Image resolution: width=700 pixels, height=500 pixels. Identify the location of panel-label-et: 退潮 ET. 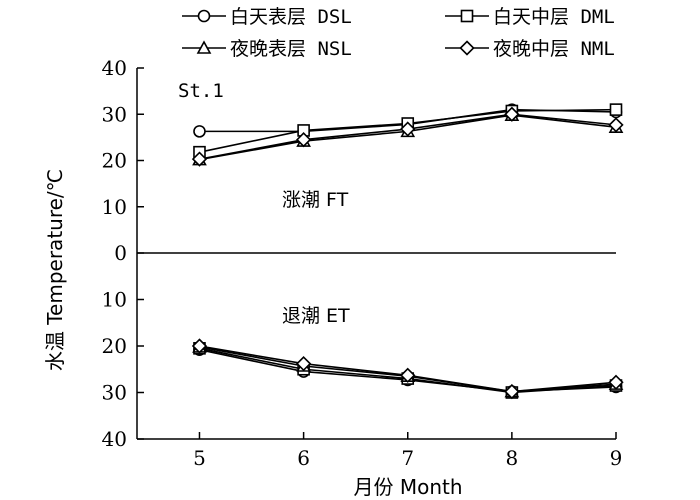
(316, 316).